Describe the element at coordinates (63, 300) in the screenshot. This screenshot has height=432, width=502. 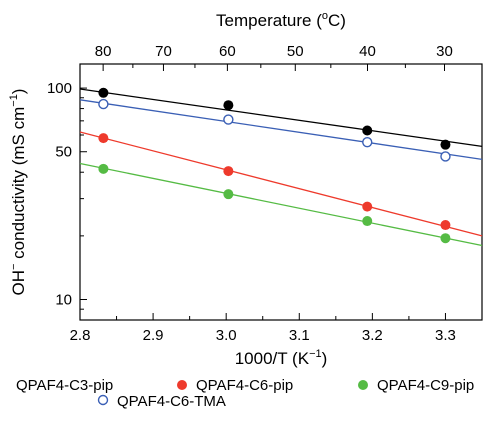
I see `y-tick-label: 10` at that location.